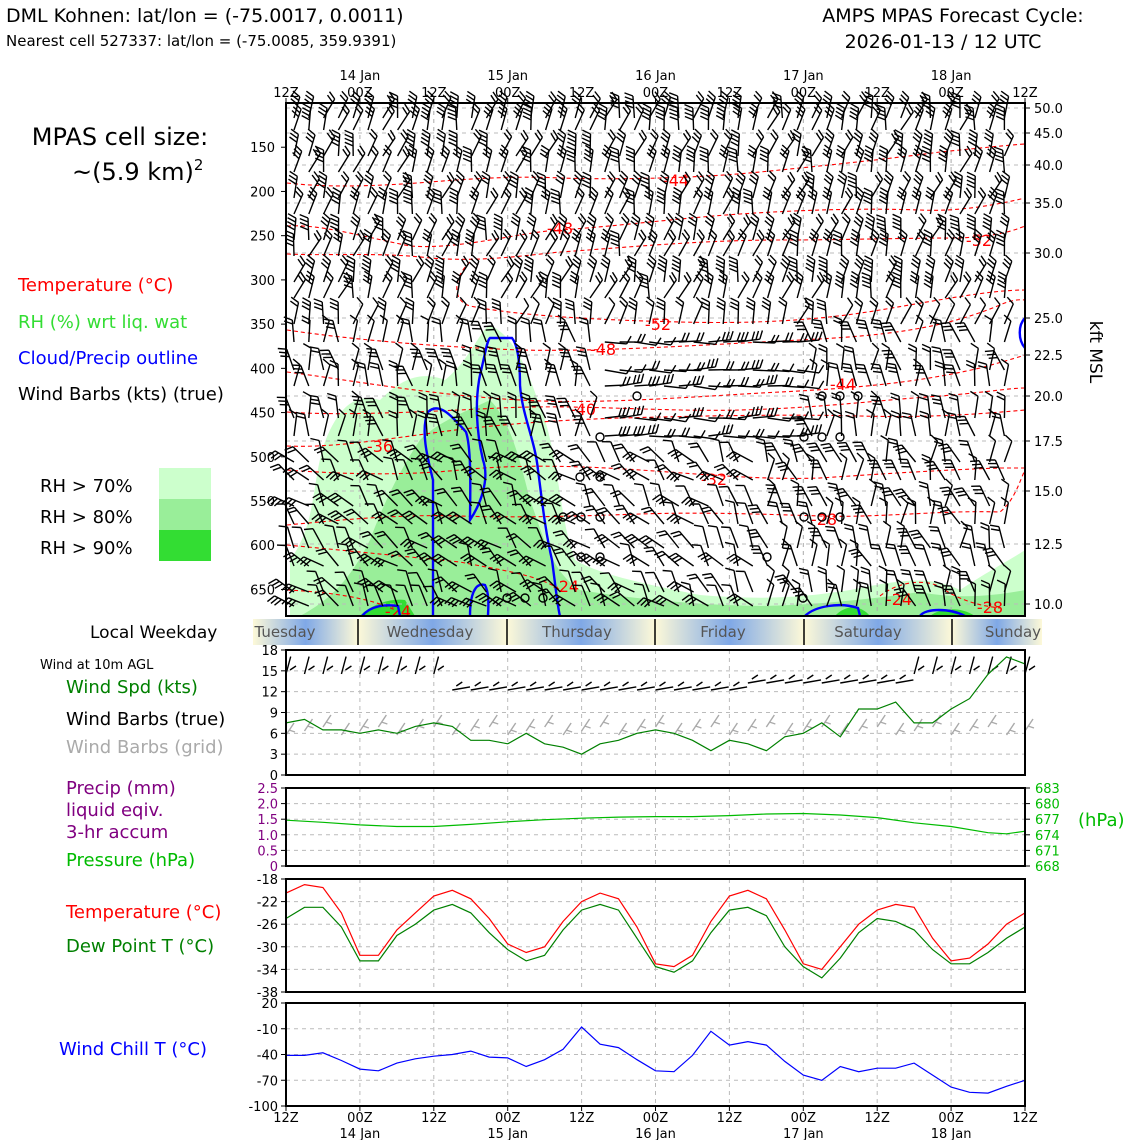 This screenshot has height=1140, width=1140. What do you see at coordinates (1048, 356) in the screenshot?
I see `y-right-tick-label: 22.5` at bounding box center [1048, 356].